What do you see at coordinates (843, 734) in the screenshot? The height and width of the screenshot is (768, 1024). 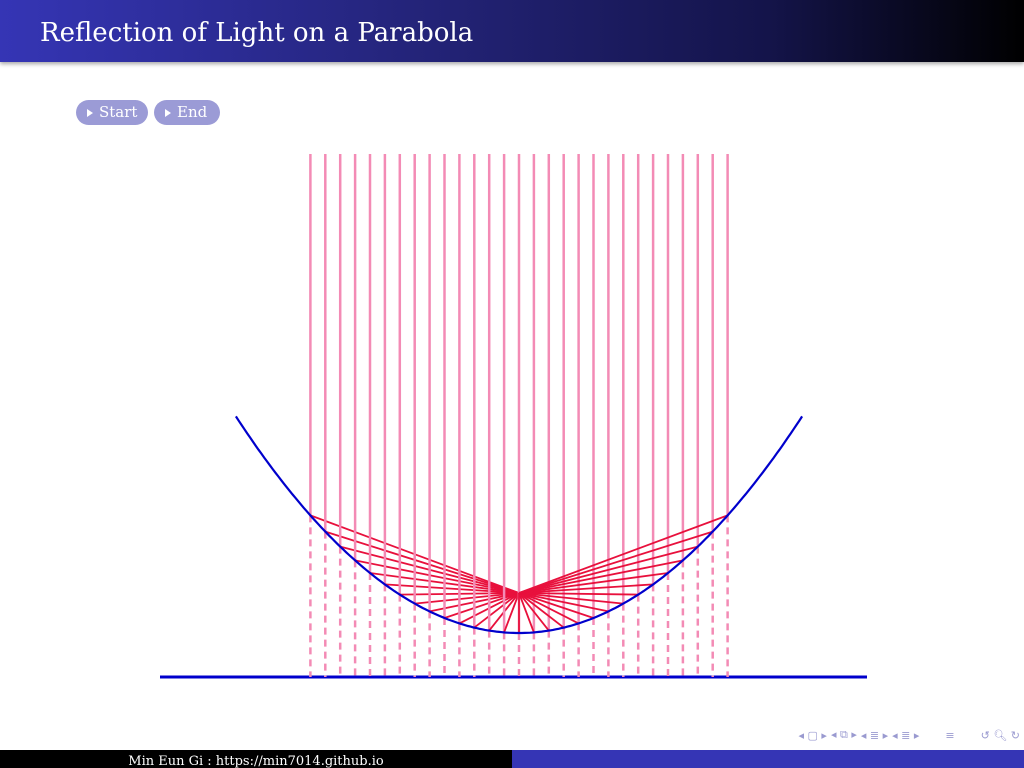 I see `frame-icon: ◂ ⧉ ▸` at bounding box center [843, 734].